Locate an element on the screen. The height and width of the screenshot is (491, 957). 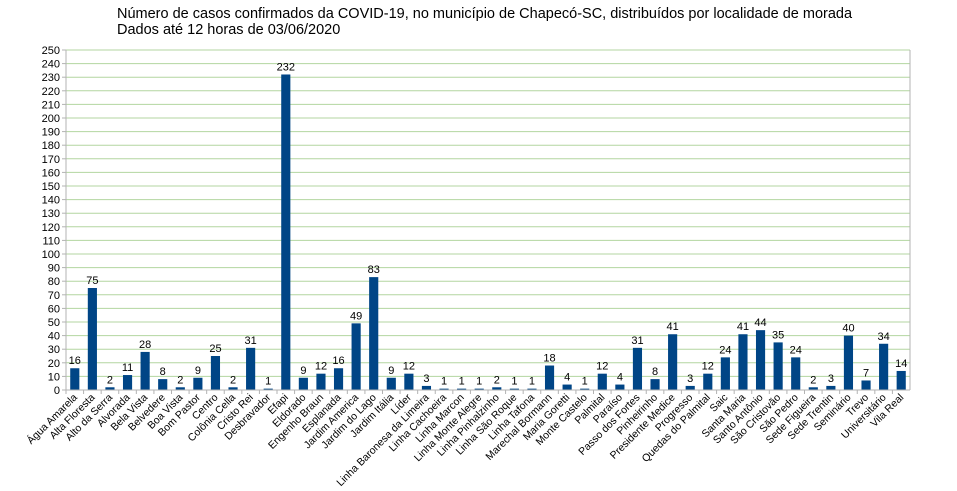
data-label: 75 is located at coordinates (92, 281).